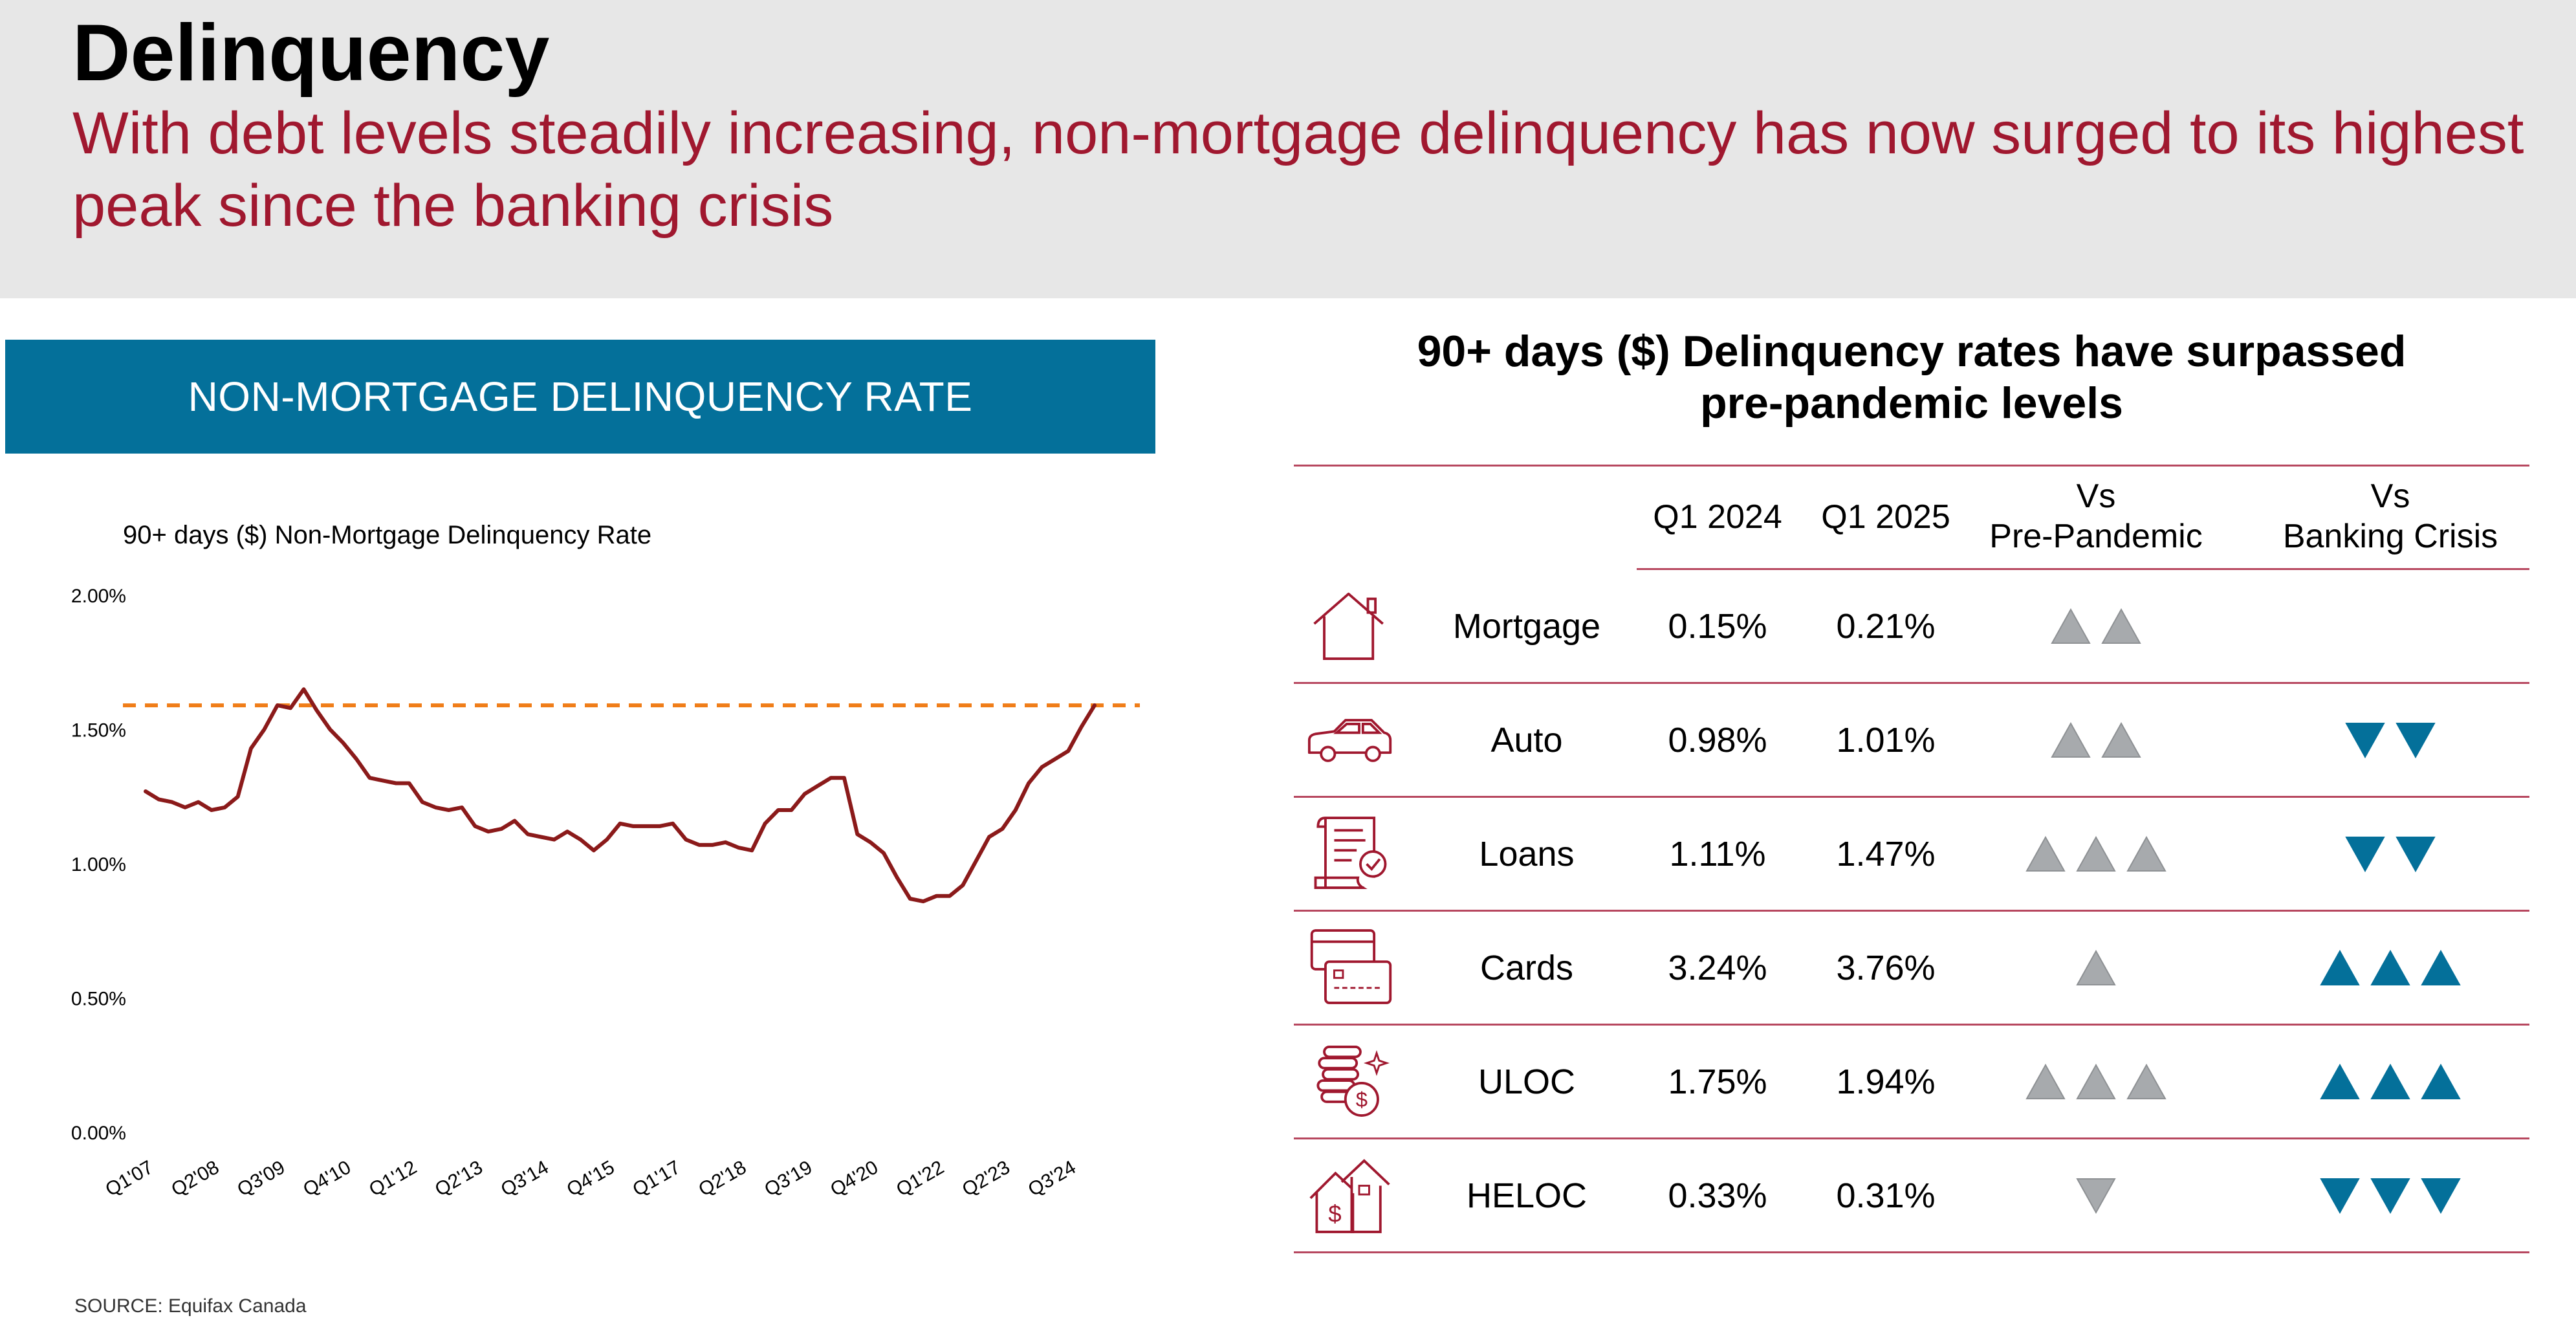  What do you see at coordinates (2083, 569) in the screenshot?
I see `header-bottom-rule` at bounding box center [2083, 569].